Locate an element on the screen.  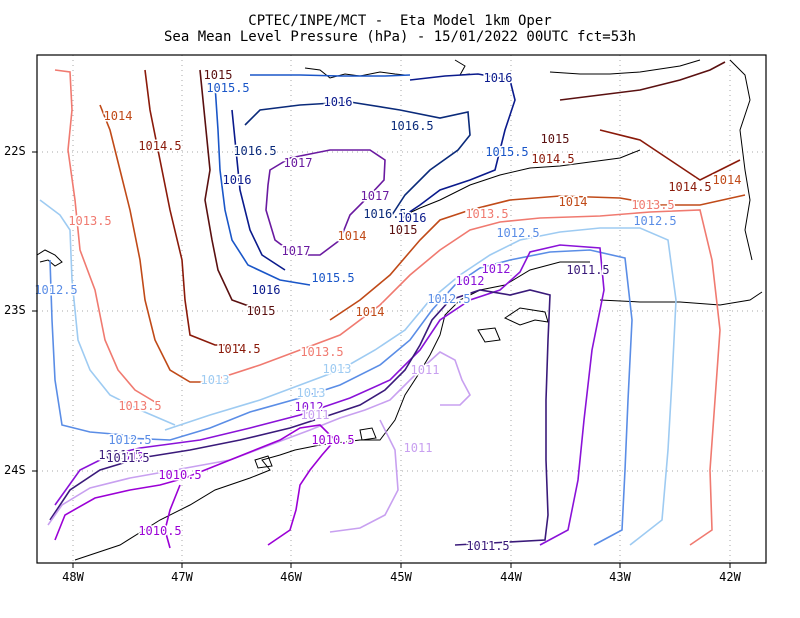
x-tick-label: 43W is located at coordinates (620, 577).